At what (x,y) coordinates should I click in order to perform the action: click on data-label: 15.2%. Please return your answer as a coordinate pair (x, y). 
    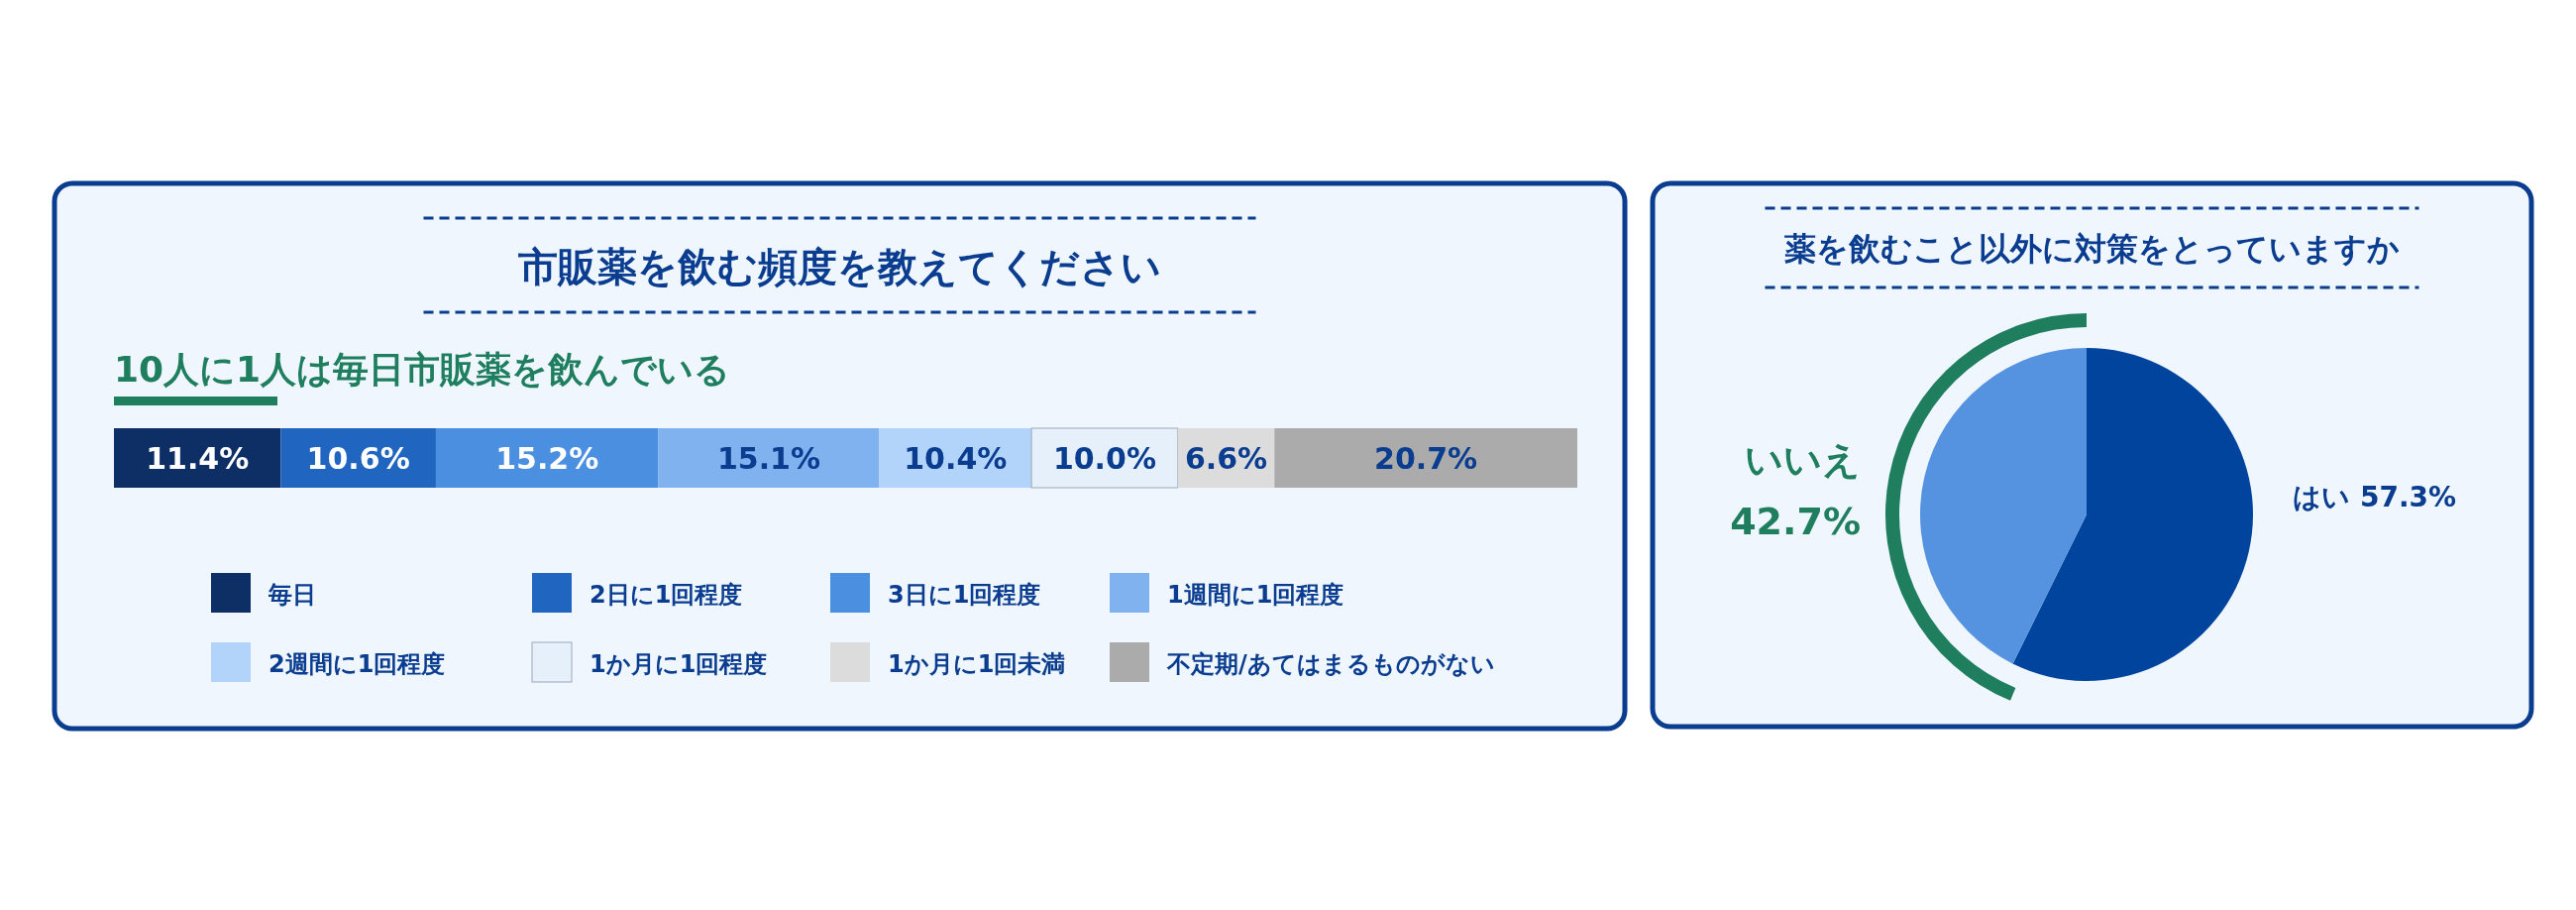
    Looking at the image, I should click on (547, 458).